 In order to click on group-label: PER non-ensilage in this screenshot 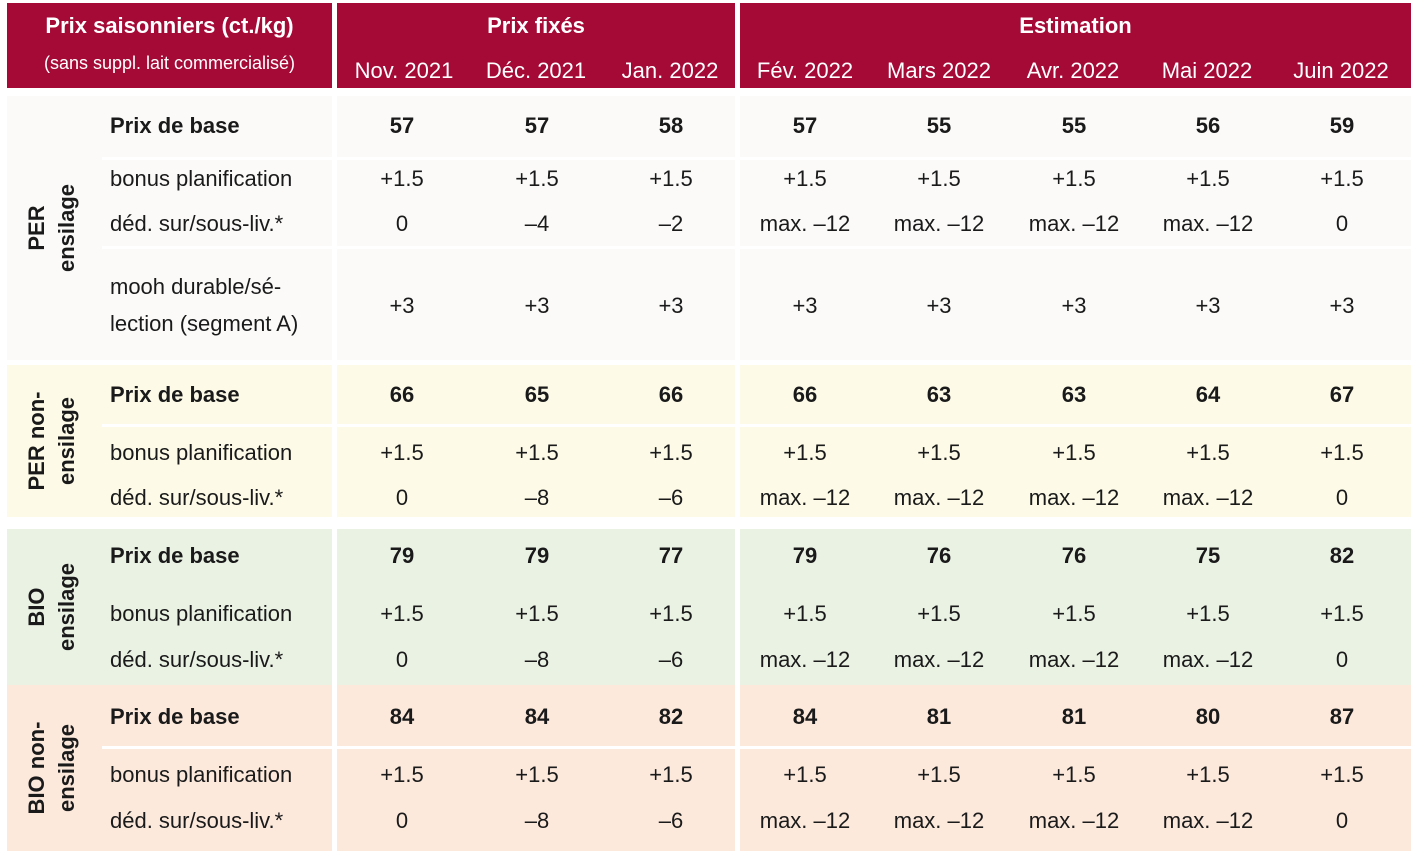, I will do `click(52, 441)`.